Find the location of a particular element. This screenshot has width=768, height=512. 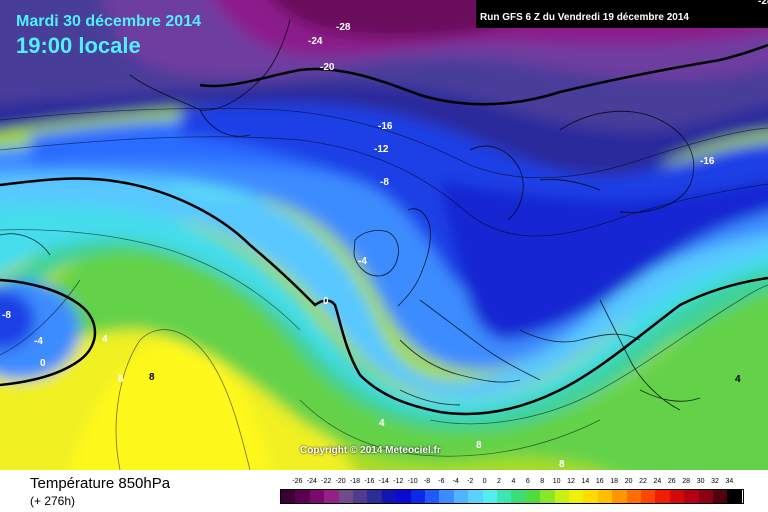

color-scale-label: 22 is located at coordinates (643, 481).